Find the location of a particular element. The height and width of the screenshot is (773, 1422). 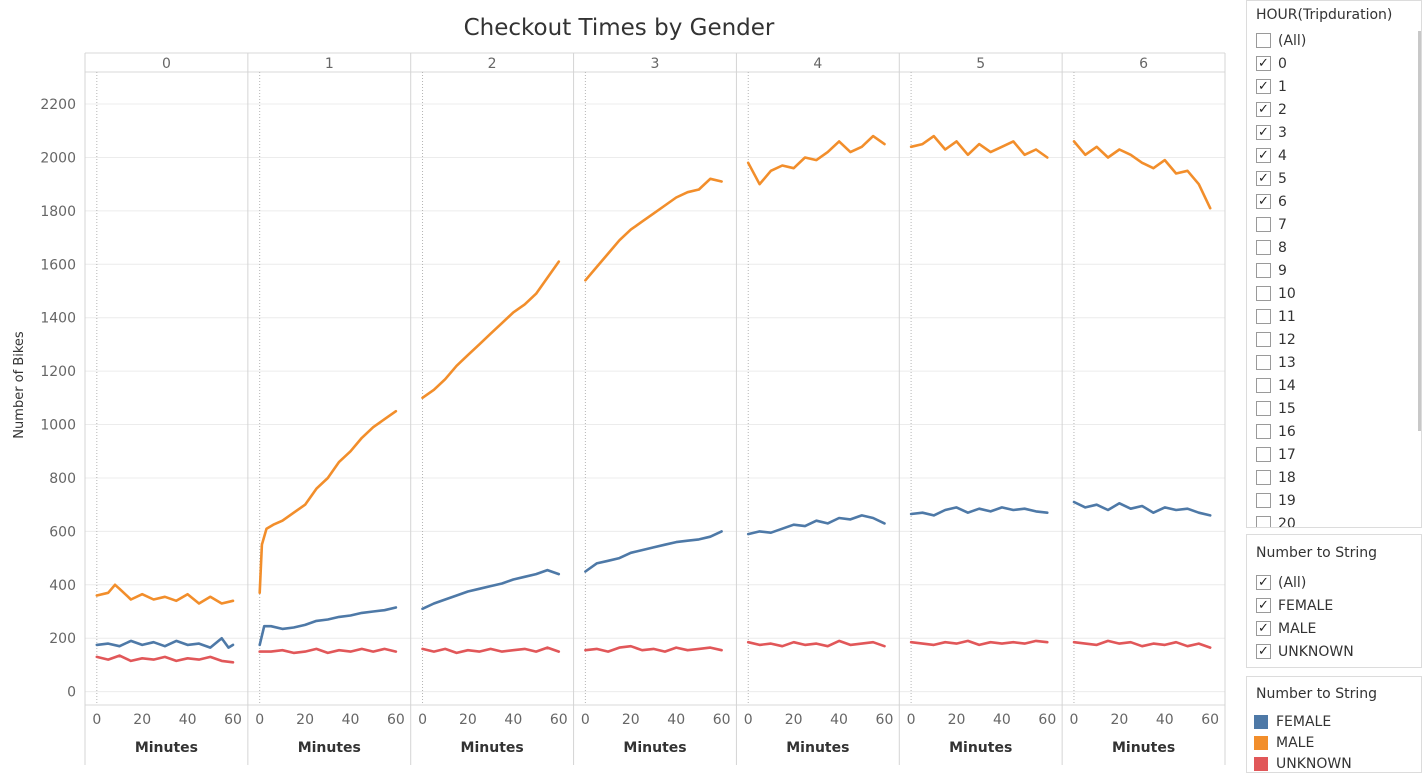

color-legend-card: Number to String FEMALE MALE UNKNOWN is located at coordinates (1334, 724).